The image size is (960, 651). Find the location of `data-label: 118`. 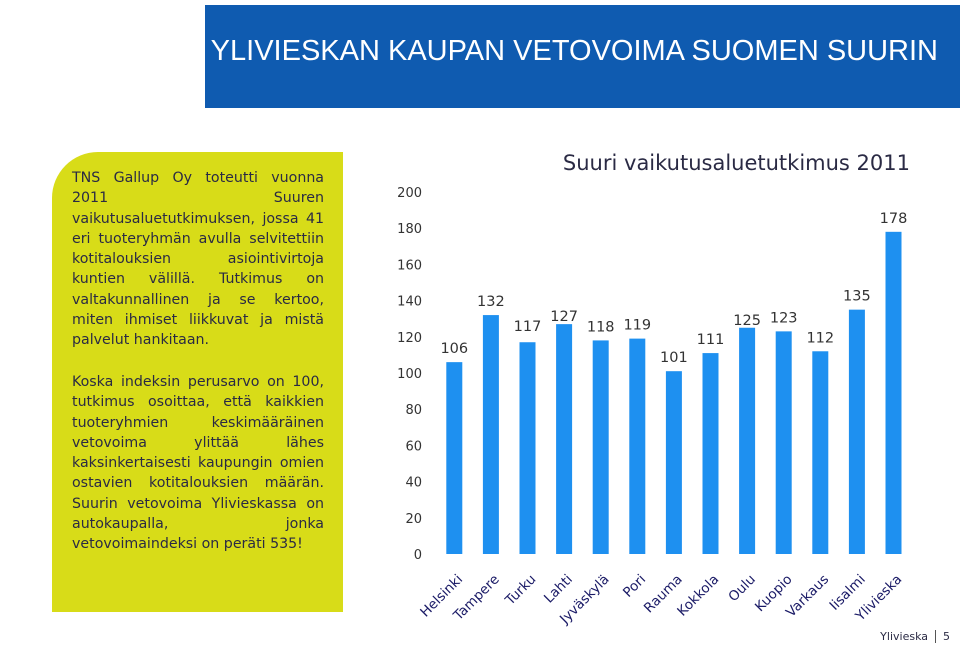

data-label: 118 is located at coordinates (601, 327).